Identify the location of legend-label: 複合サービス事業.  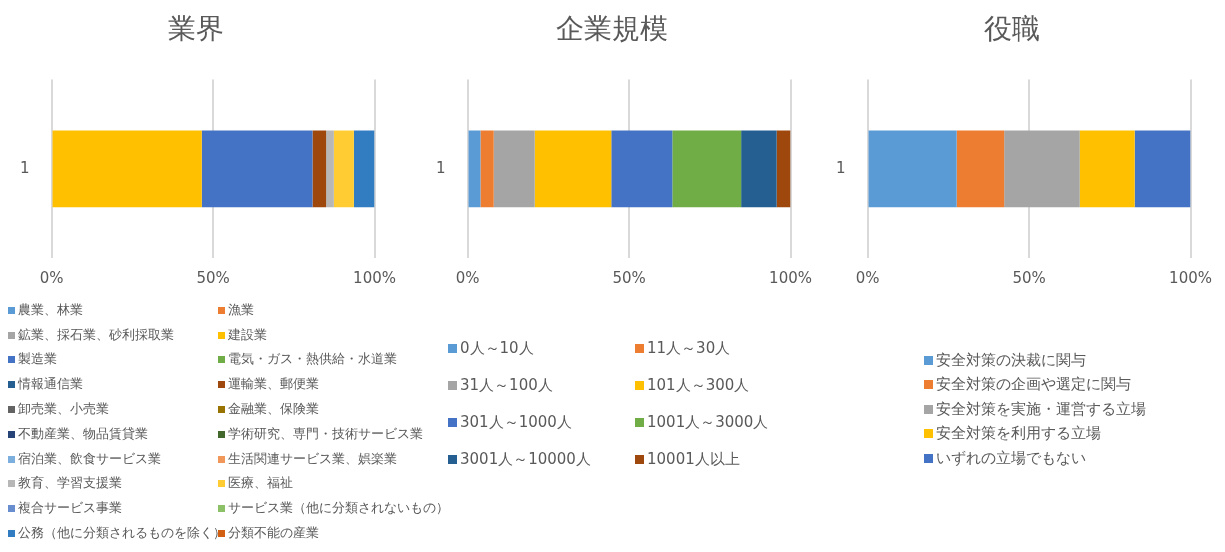
(70, 509).